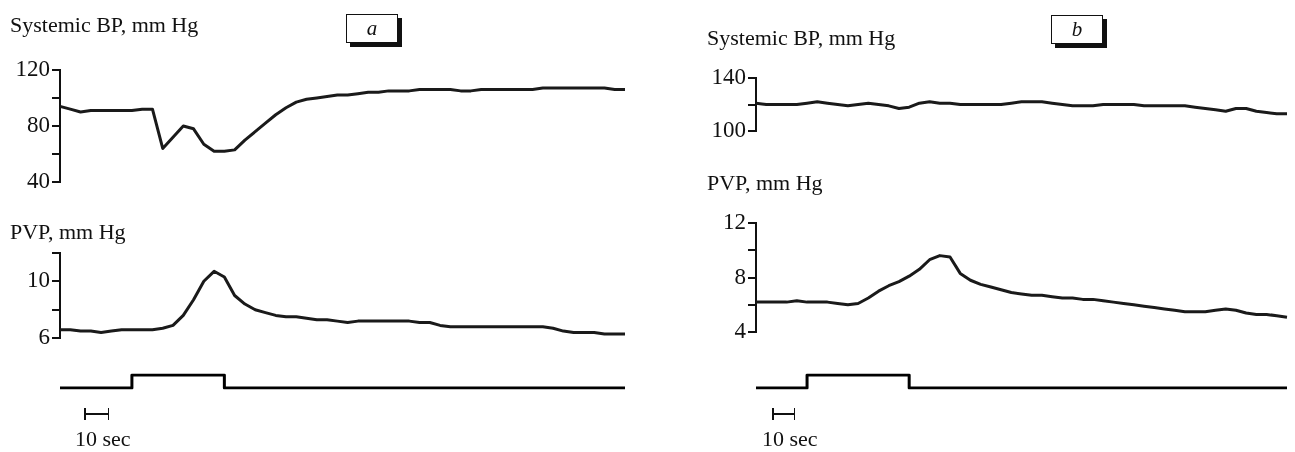 The image size is (1295, 452). What do you see at coordinates (734, 221) in the screenshot?
I see `y-tick-label: 12` at bounding box center [734, 221].